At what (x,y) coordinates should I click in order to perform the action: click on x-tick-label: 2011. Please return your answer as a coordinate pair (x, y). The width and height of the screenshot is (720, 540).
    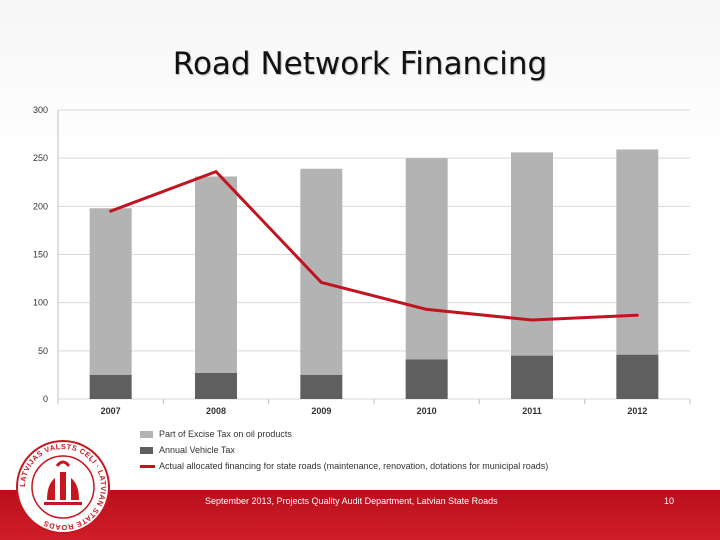
    Looking at the image, I should click on (532, 411).